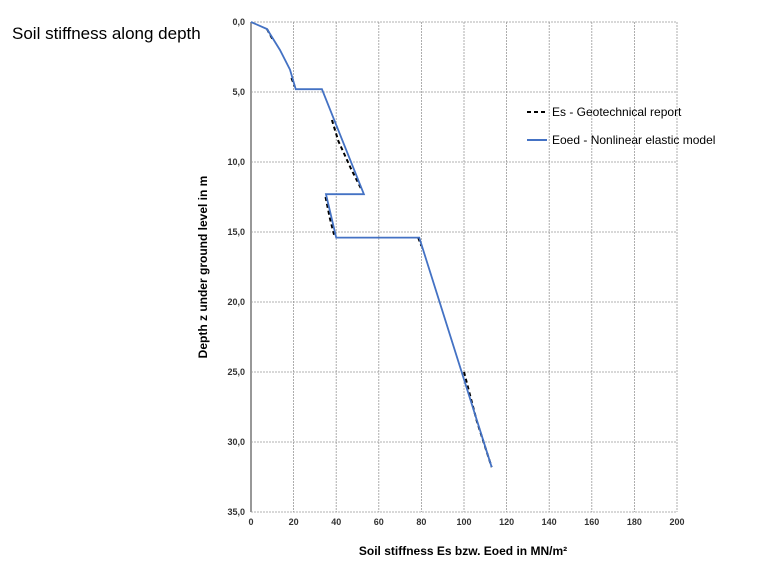 This screenshot has height=569, width=760. Describe the element at coordinates (236, 162) in the screenshot. I see `y-tick-label: 10,0` at that location.